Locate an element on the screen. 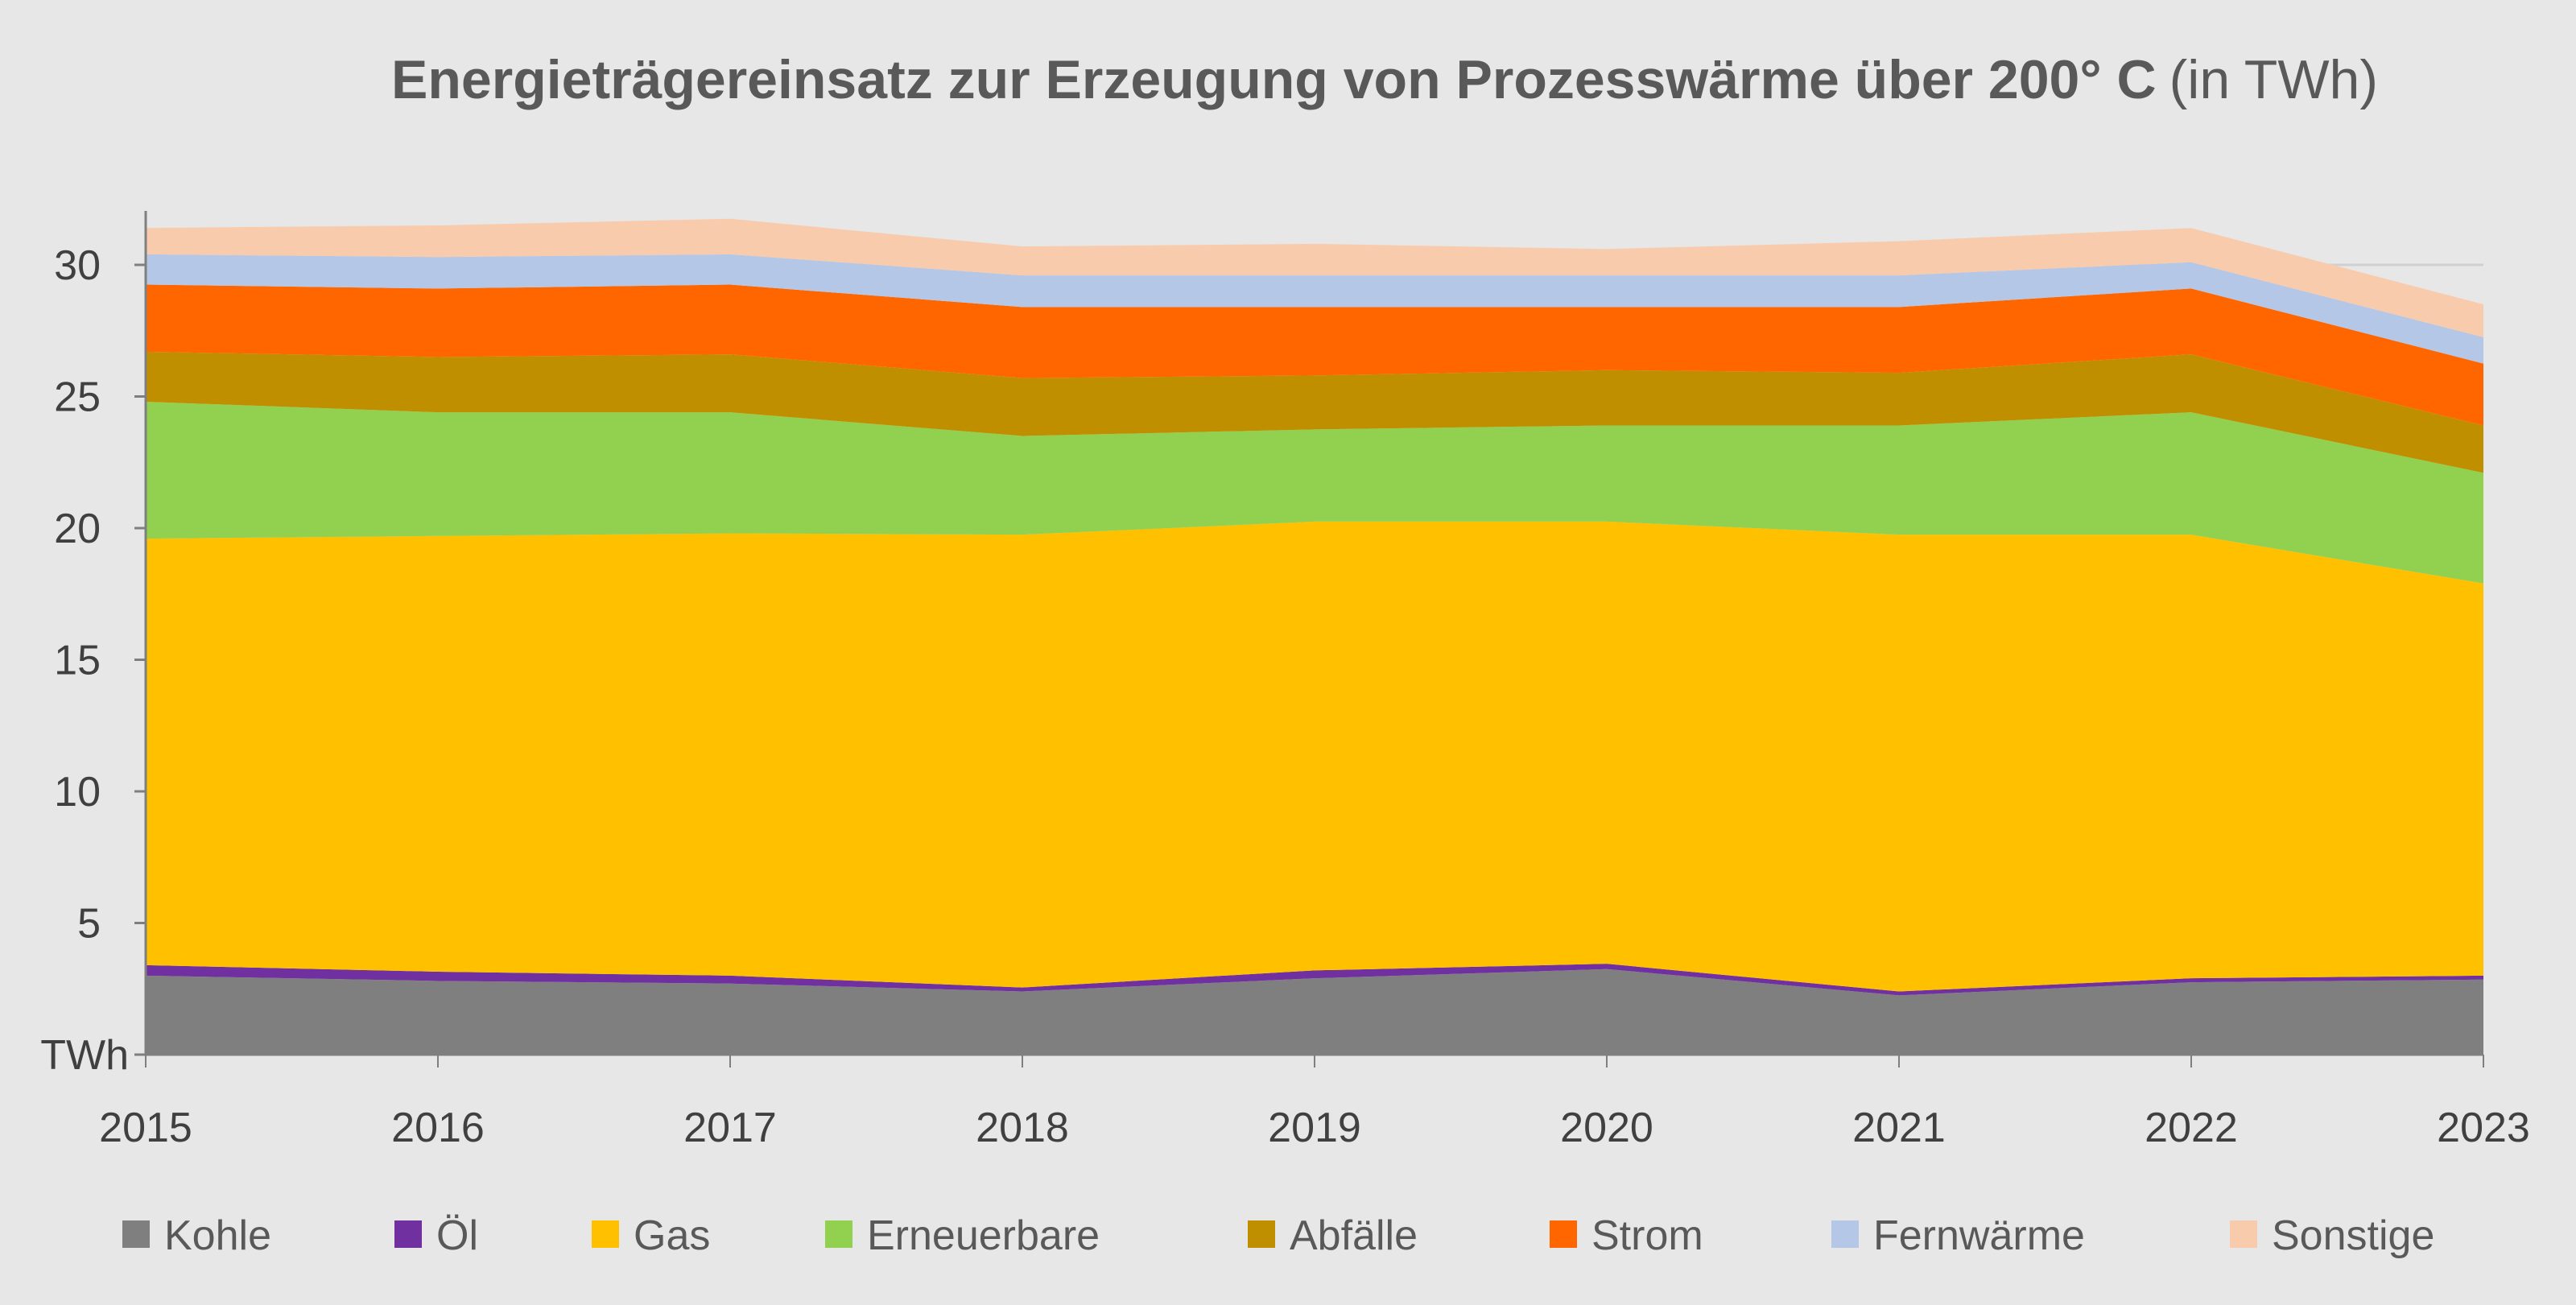 Image resolution: width=2576 pixels, height=1305 pixels. x-tick-label: 2023 is located at coordinates (2483, 1128).